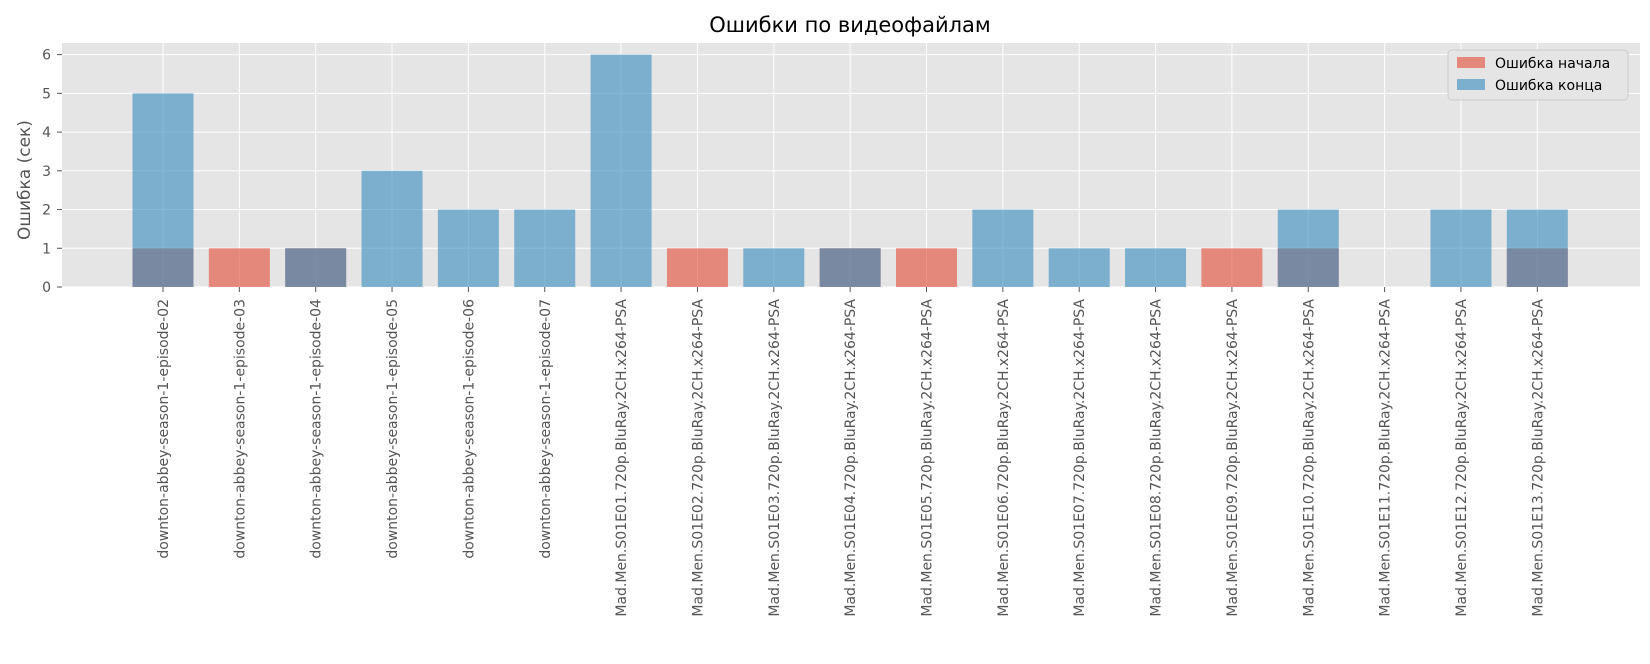 The height and width of the screenshot is (664, 1650). I want to click on chart-title: Ошибки по видеофайлам, so click(850, 25).